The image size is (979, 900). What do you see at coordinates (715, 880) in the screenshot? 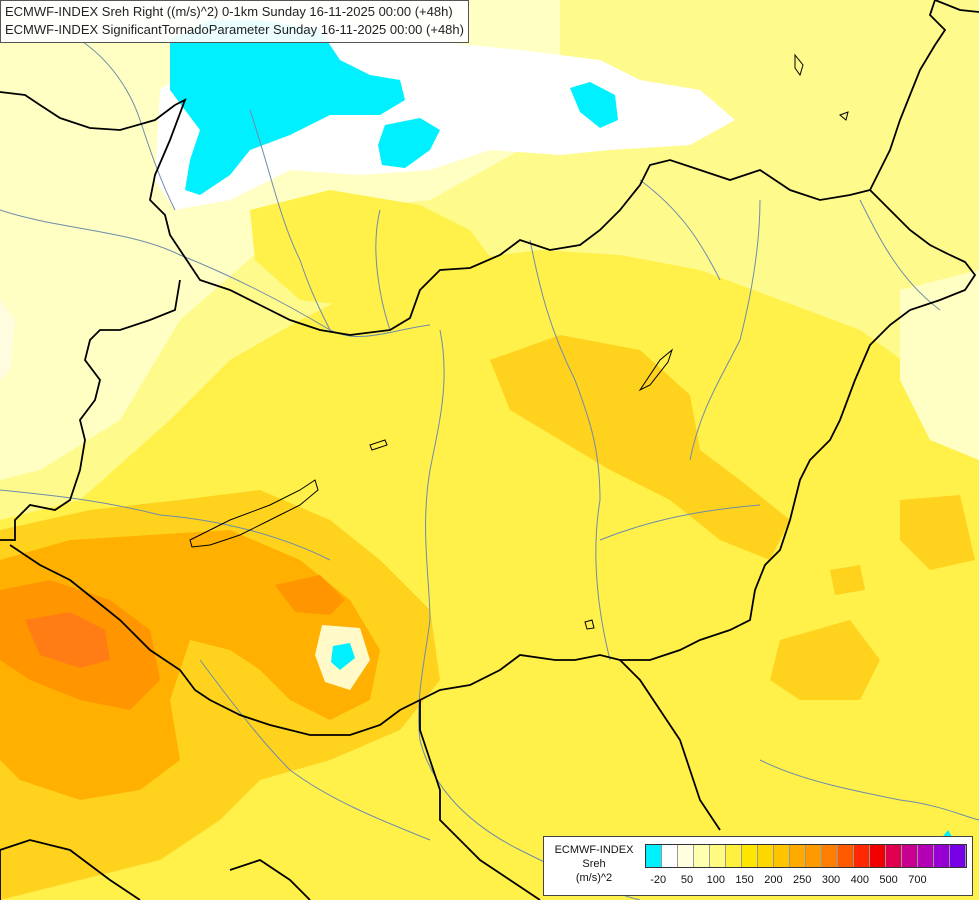
I see `legend-tick-label: 100` at bounding box center [715, 880].